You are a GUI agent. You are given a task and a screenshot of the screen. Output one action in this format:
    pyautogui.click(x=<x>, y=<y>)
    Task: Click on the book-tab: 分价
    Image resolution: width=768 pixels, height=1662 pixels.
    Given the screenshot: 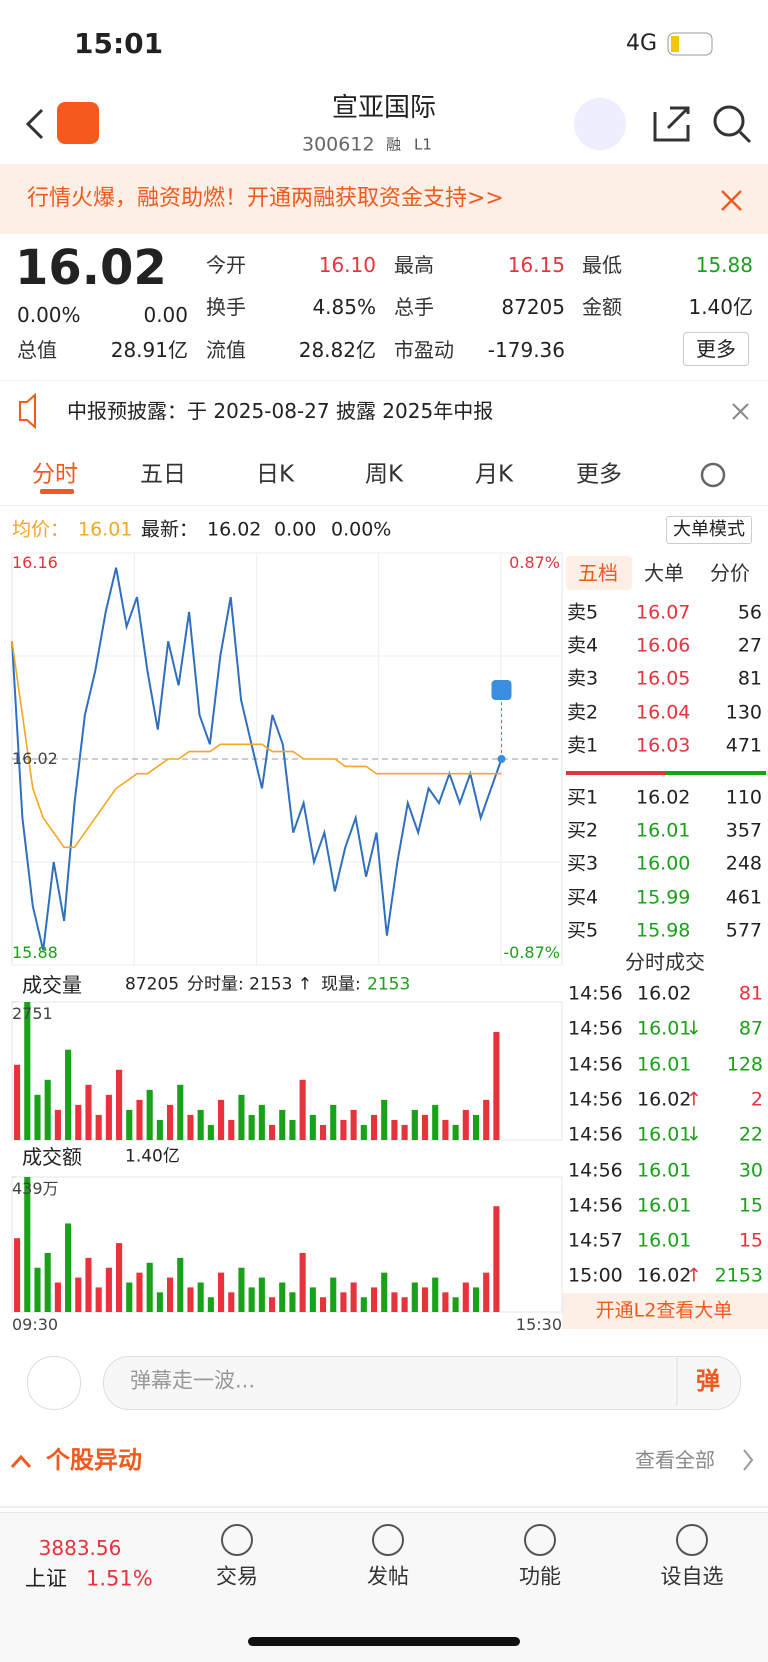 What is the action you would take?
    pyautogui.click(x=730, y=573)
    